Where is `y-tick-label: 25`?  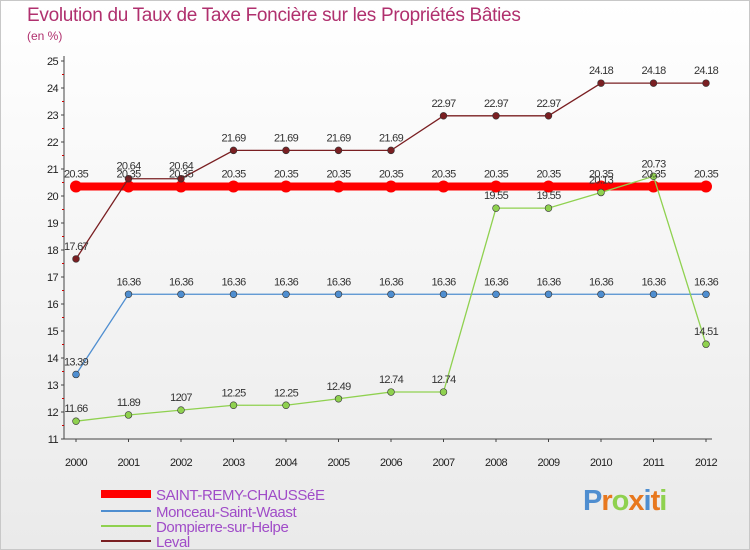 y-tick-label: 25 is located at coordinates (53, 62).